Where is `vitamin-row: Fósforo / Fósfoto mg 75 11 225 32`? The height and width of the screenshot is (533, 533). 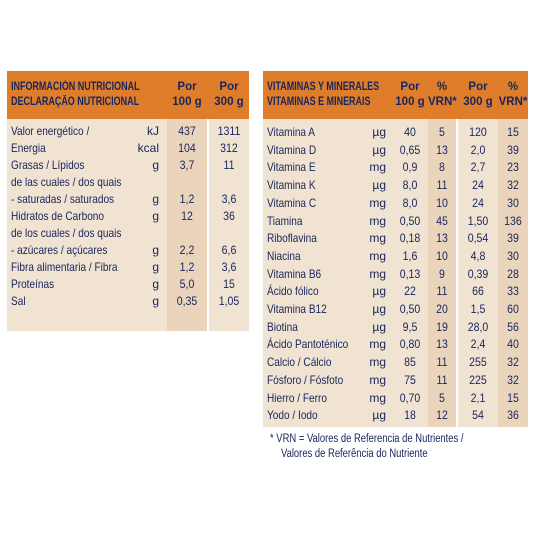 vitamin-row: Fósforo / Fósfoto mg 75 11 225 32 is located at coordinates (395, 380).